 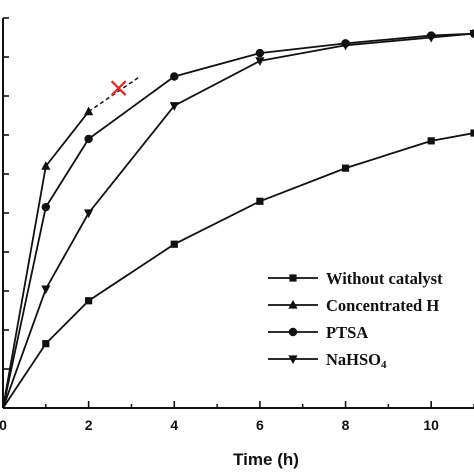 What do you see at coordinates (89, 425) in the screenshot?
I see `x-tick-label: 2` at bounding box center [89, 425].